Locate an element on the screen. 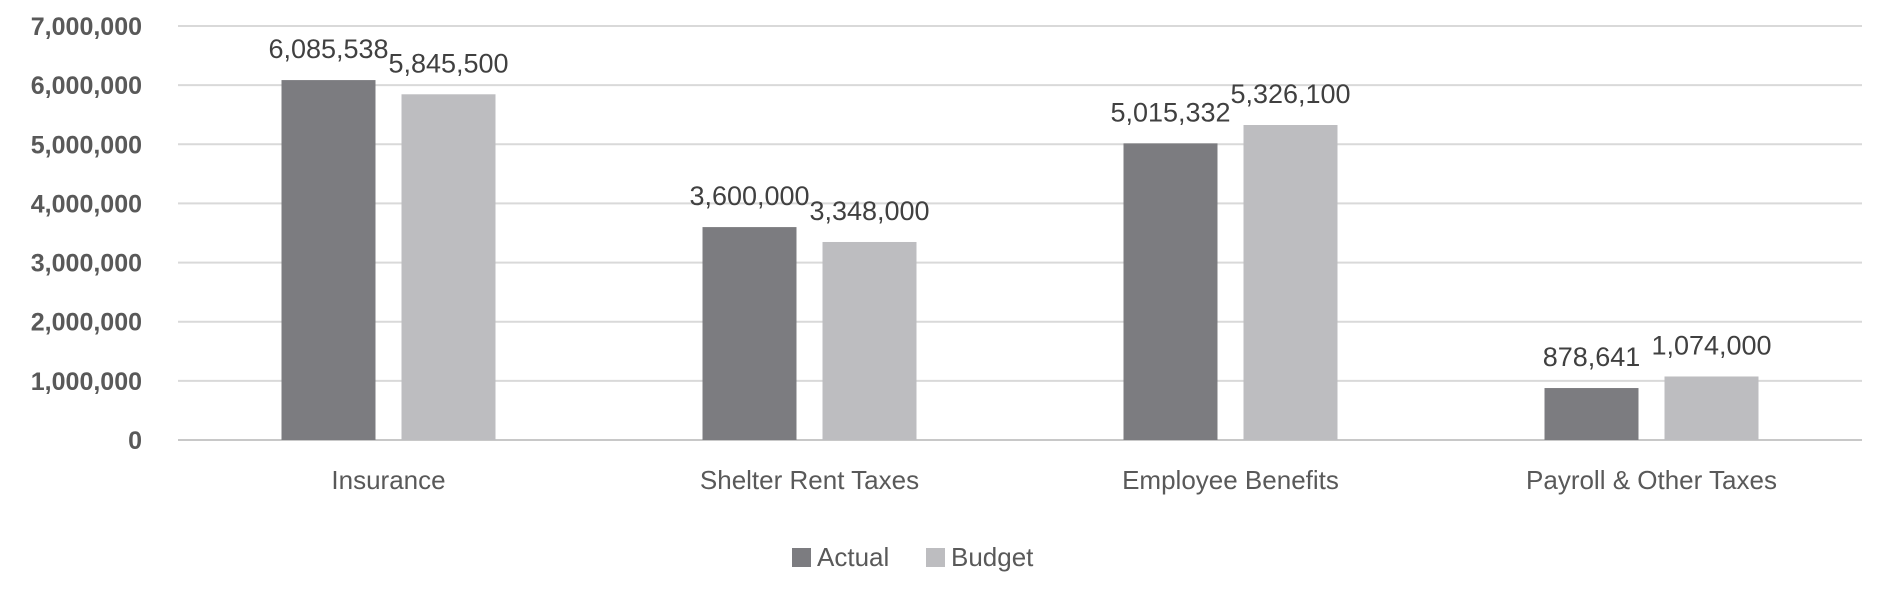 Image resolution: width=1880 pixels, height=593 pixels. y-tick-label: 6,000,000 is located at coordinates (86, 86).